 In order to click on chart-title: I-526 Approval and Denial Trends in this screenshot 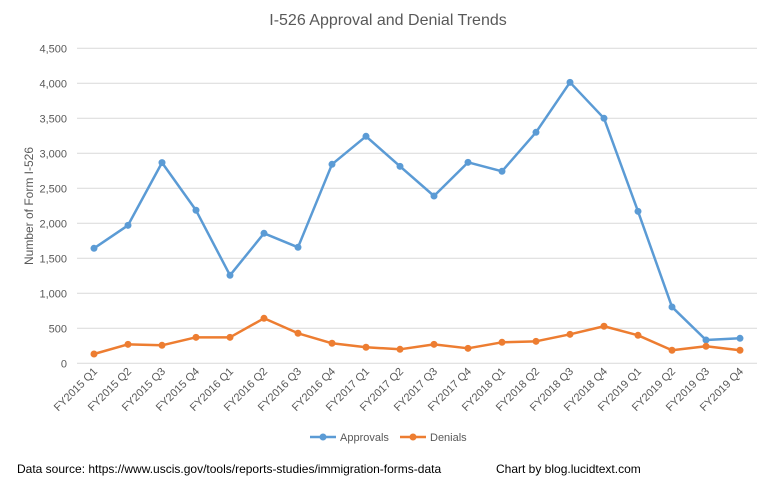, I will do `click(387, 20)`.